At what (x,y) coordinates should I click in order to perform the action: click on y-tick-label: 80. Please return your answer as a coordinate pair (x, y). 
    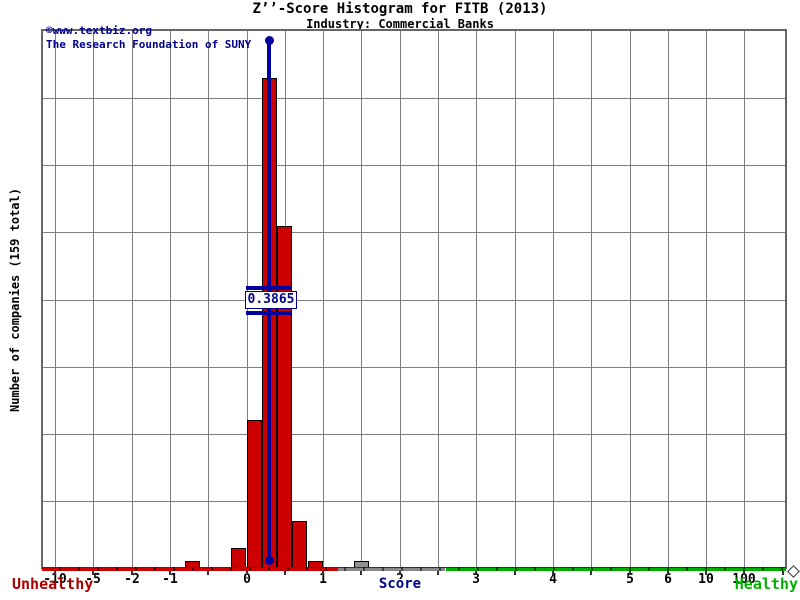
    Looking at the image, I should click on (799, 31).